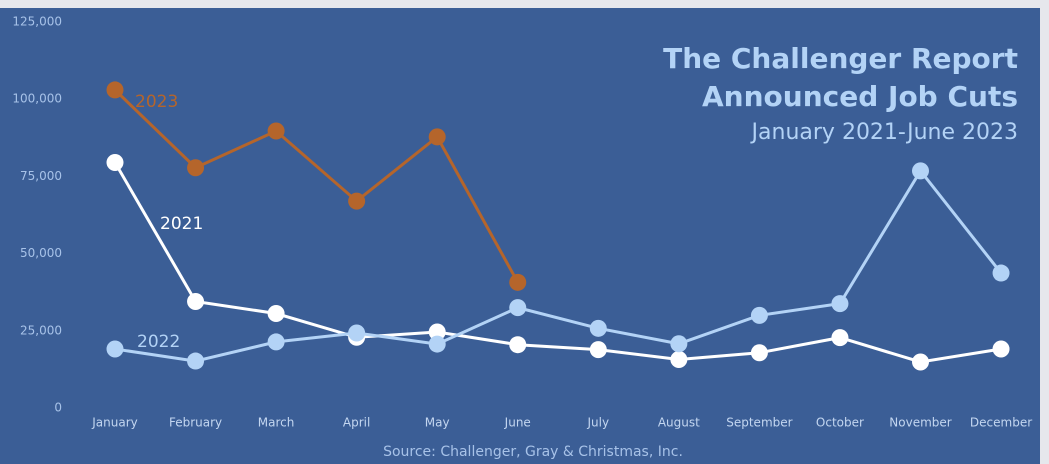 The image size is (1049, 464). I want to click on y-tick-label: 125,000, so click(37, 22).